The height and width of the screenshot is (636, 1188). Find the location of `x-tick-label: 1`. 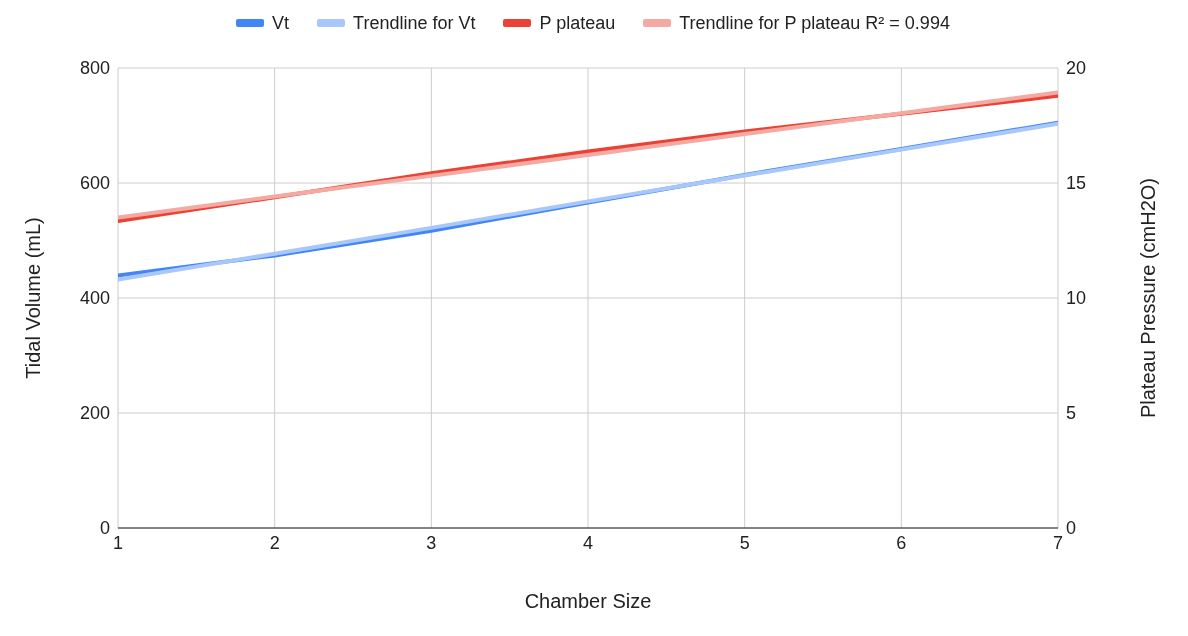

x-tick-label: 1 is located at coordinates (118, 542).